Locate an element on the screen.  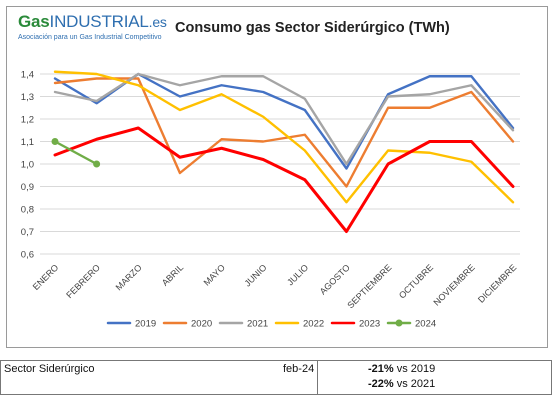
x-tick-label: NOVIEMBRE is located at coordinates (454, 284).